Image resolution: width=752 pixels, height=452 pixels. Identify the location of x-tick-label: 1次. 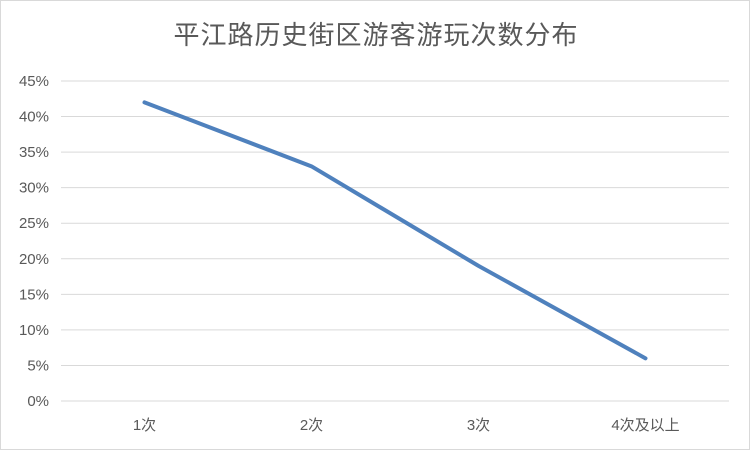
(144, 425).